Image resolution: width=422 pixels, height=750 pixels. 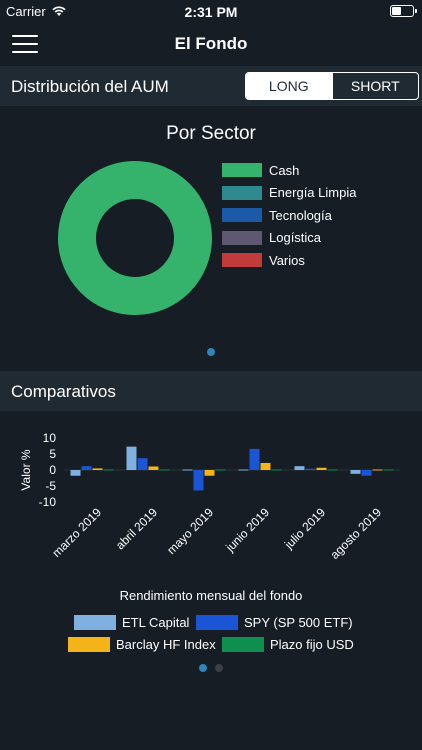 What do you see at coordinates (211, 133) in the screenshot?
I see `sector-chart-title: Por Sector` at bounding box center [211, 133].